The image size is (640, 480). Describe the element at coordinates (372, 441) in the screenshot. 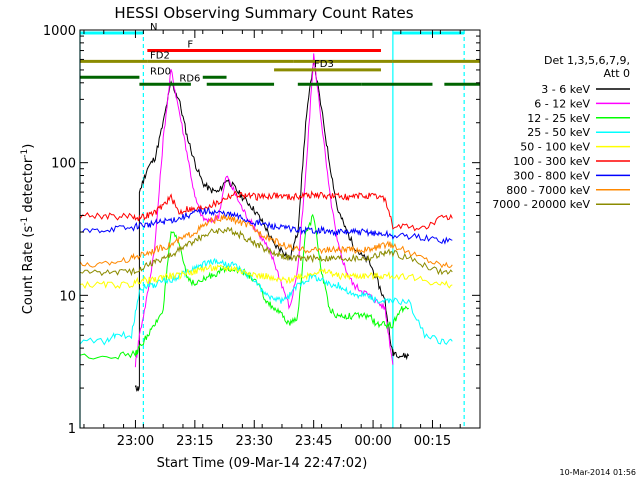

I see `x-tick-label: 00:00` at that location.